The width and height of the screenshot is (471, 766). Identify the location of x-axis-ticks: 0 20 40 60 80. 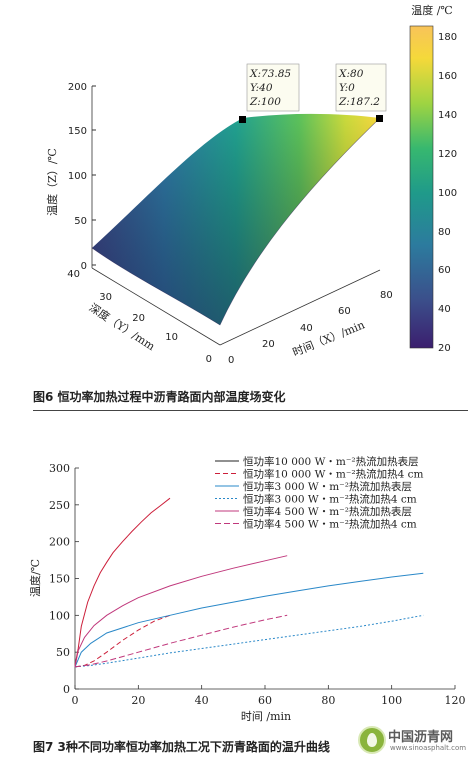
(310, 328).